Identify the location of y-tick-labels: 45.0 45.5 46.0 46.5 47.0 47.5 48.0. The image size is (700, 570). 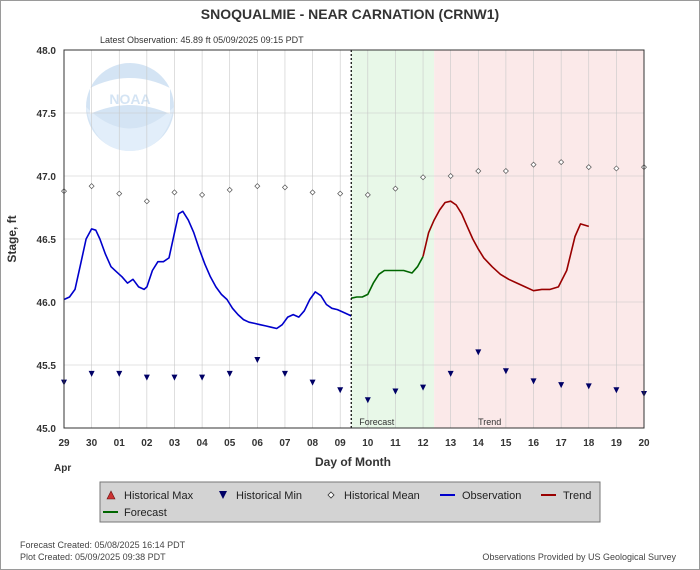
(47, 240).